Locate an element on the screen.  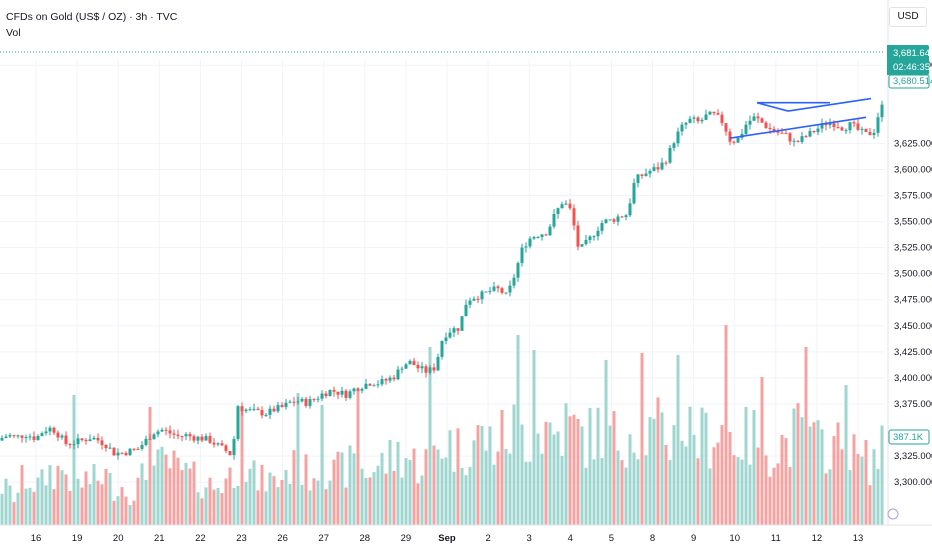
price-axis-bg is located at coordinates (910, 275).